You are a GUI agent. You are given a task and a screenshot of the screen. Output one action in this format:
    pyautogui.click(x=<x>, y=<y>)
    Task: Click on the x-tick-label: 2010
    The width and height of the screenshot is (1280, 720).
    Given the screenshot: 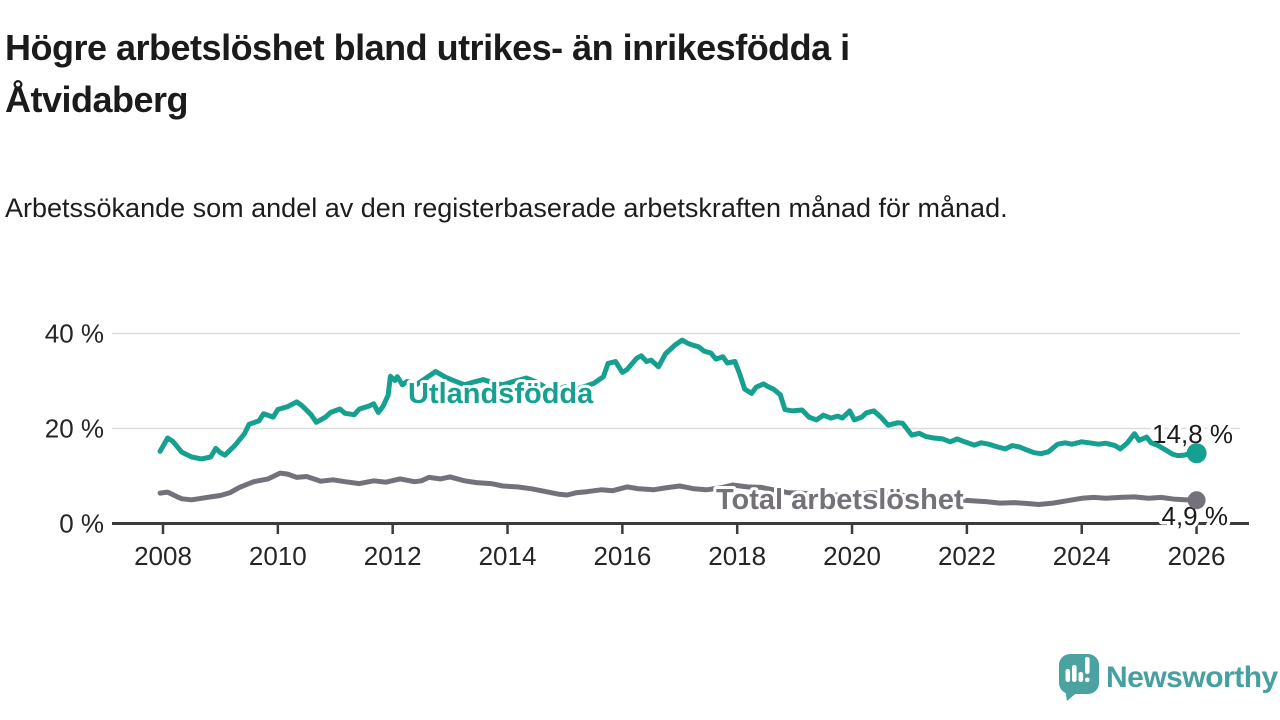 What is the action you would take?
    pyautogui.click(x=278, y=556)
    